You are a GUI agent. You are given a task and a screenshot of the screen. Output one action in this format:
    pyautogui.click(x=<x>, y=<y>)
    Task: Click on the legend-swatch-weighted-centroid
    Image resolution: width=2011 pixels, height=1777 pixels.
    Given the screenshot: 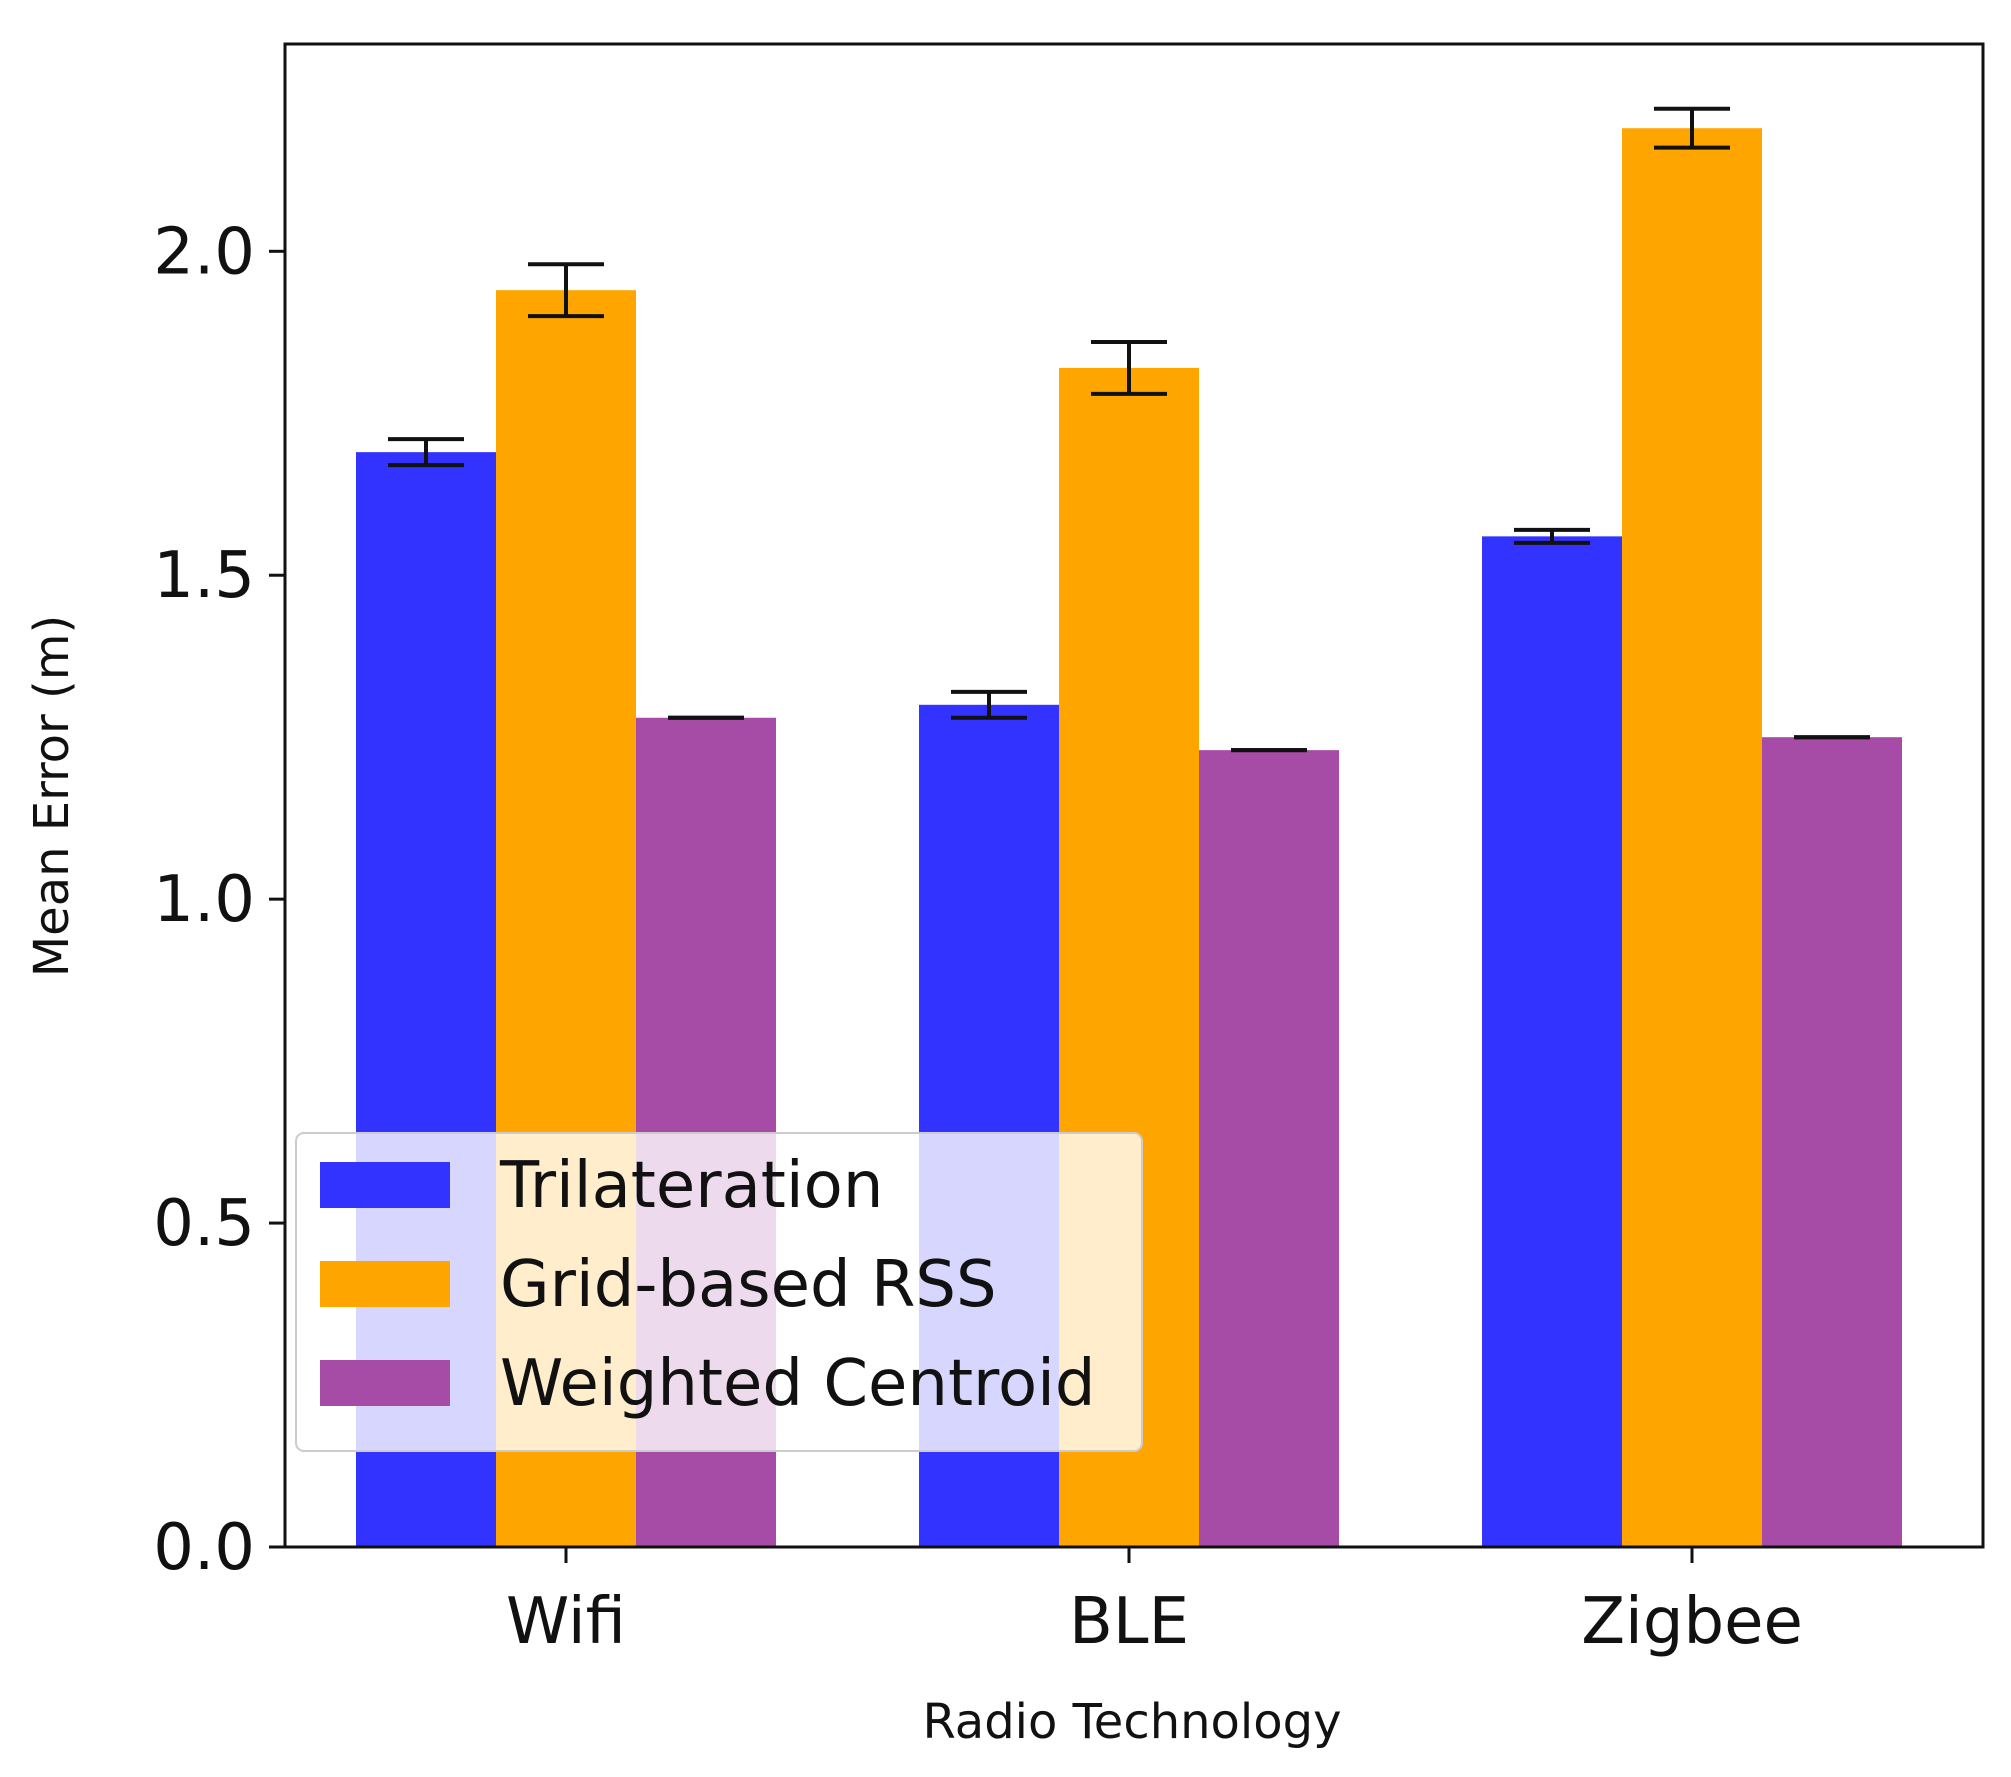 What is the action you would take?
    pyautogui.click(x=385, y=1383)
    